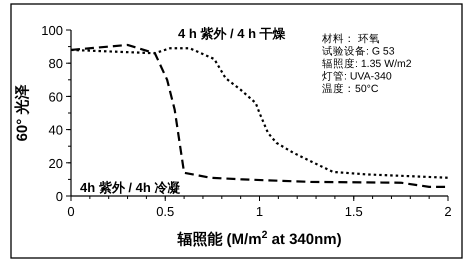 This screenshot has height=271, width=473. What do you see at coordinates (367, 64) in the screenshot?
I see `annotation: 辐照度: 1.35 W/m2` at bounding box center [367, 64].